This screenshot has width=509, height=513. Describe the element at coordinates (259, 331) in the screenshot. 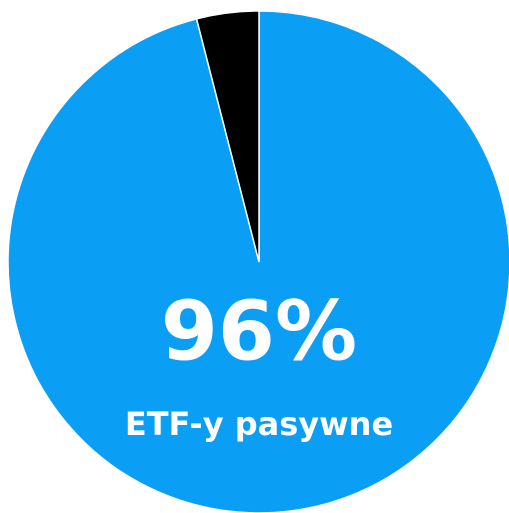

I see `slice-value-label: 96%` at that location.